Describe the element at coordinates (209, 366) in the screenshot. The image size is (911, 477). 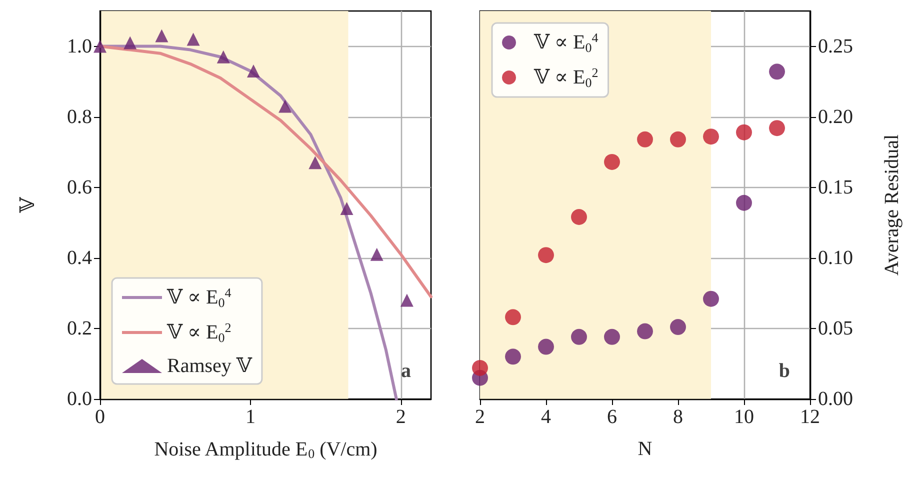
I see `legend-label: Ramsey 𝕍` at that location.